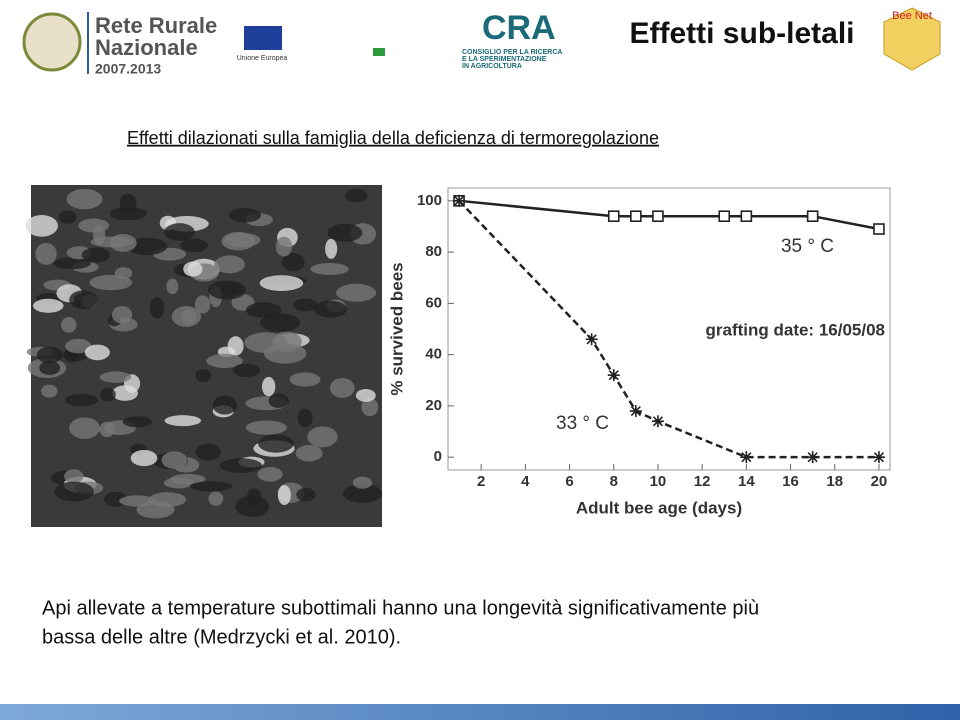  Describe the element at coordinates (912, 16) in the screenshot. I see `beenet-label: Bee Net` at that location.